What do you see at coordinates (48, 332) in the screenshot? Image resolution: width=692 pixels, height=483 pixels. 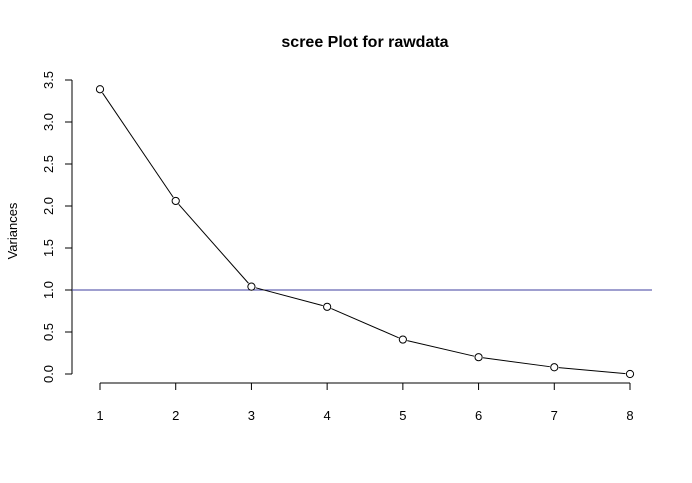 I see `y-tick-label: 0.5` at bounding box center [48, 332].